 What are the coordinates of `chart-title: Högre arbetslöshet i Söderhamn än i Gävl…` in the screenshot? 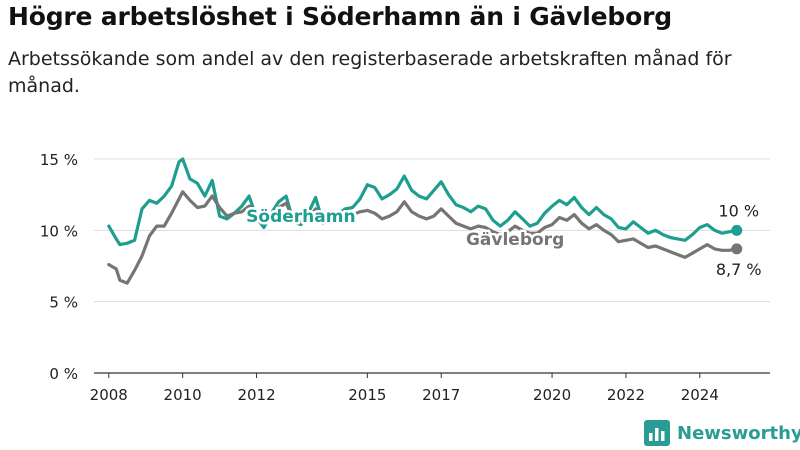 It's located at (340, 16).